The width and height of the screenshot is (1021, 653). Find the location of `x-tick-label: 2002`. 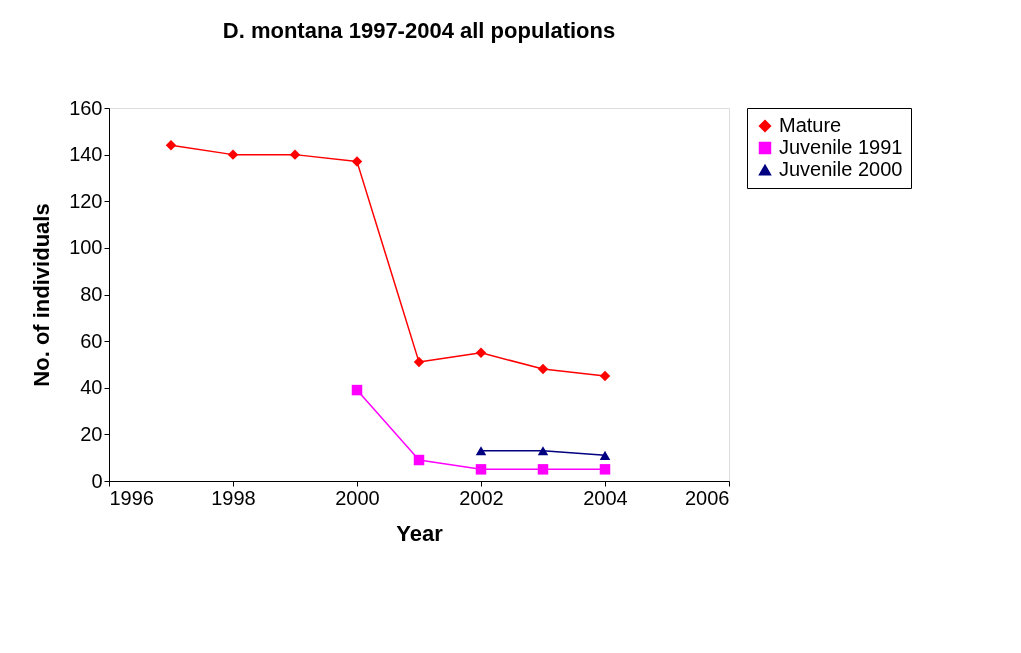

x-tick-label: 2002 is located at coordinates (481, 497).